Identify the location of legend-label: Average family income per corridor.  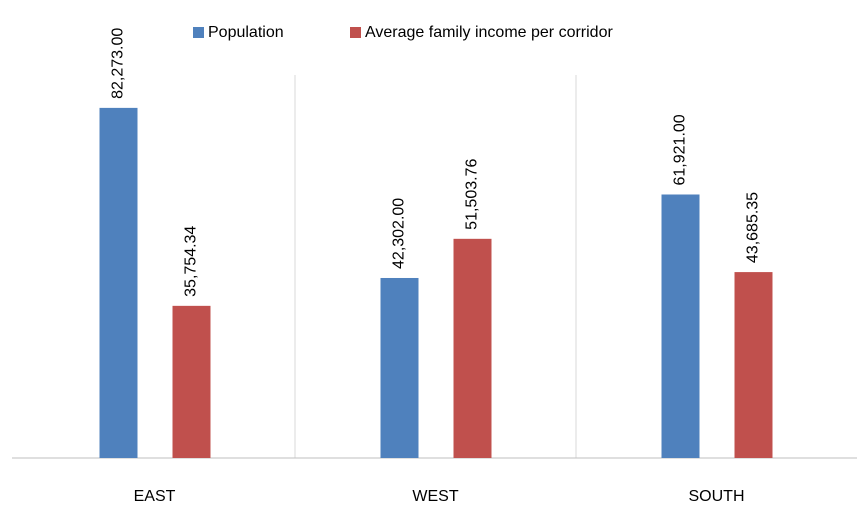
(489, 32).